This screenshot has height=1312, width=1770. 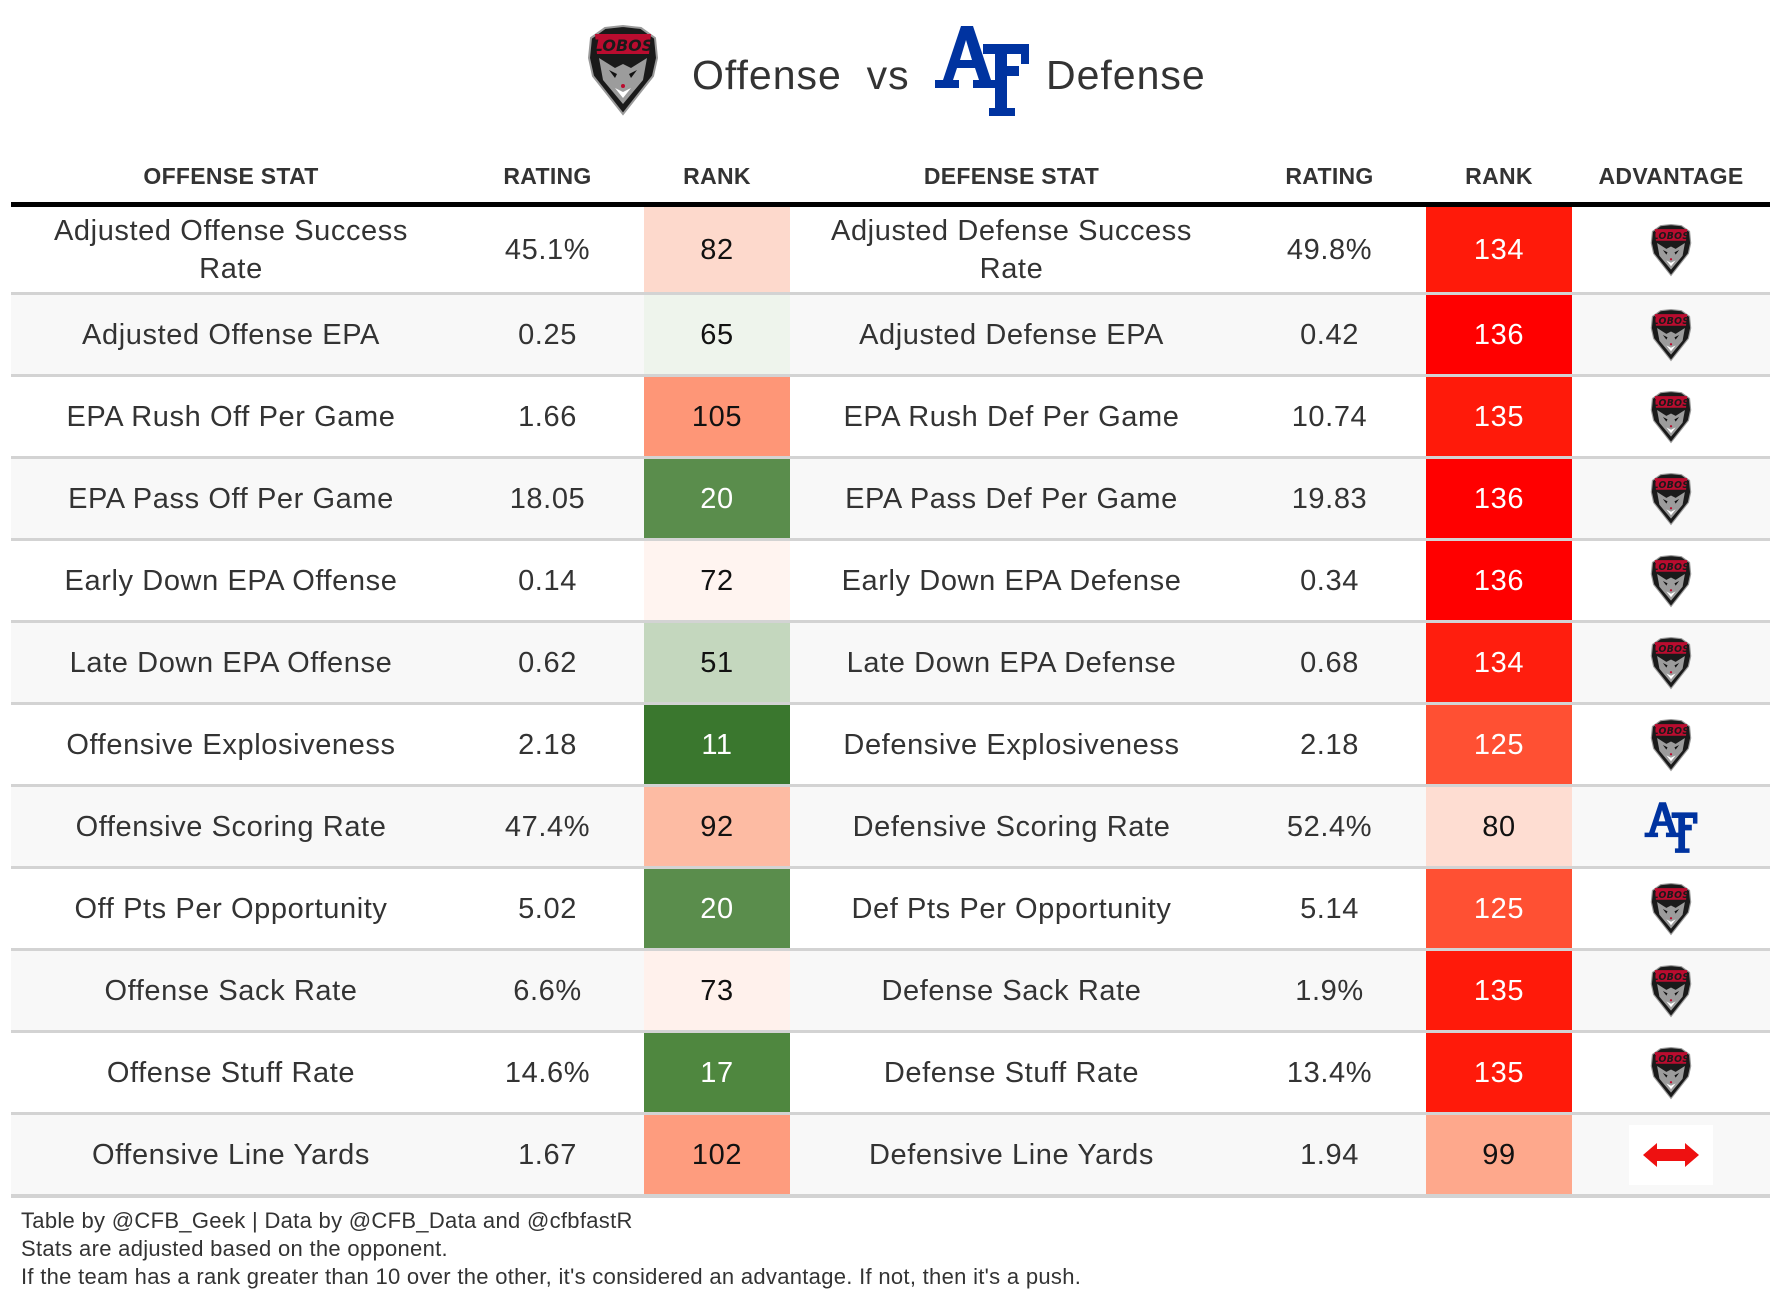 I want to click on air-force-logo-icon, so click(x=982, y=70).